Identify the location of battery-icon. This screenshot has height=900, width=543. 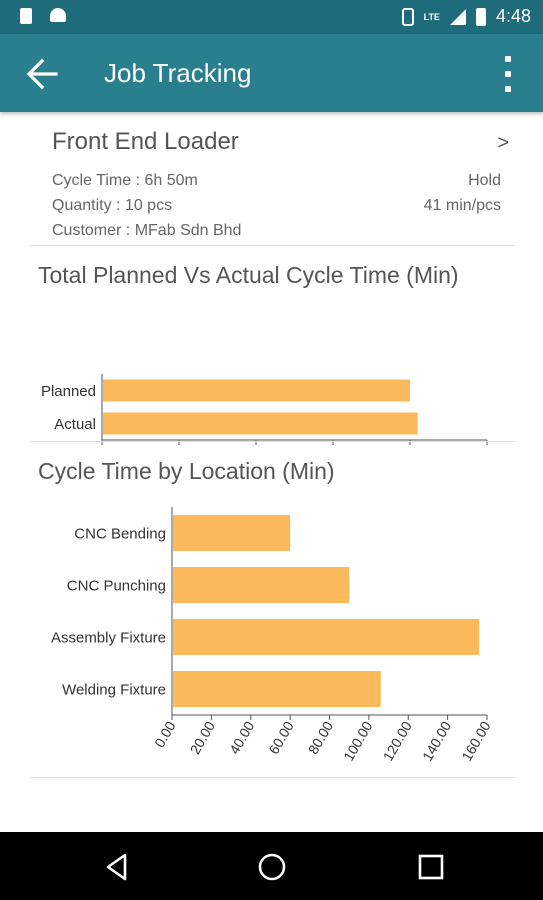
(480, 16).